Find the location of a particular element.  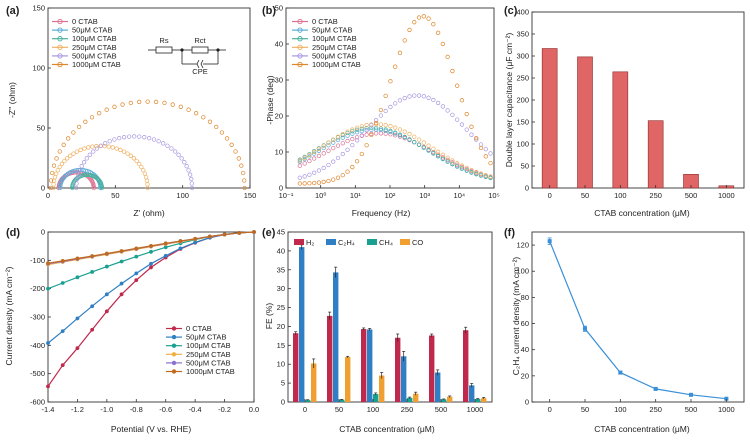

panel-b-legend-label-1: 50μM CTAB is located at coordinates (332, 30).